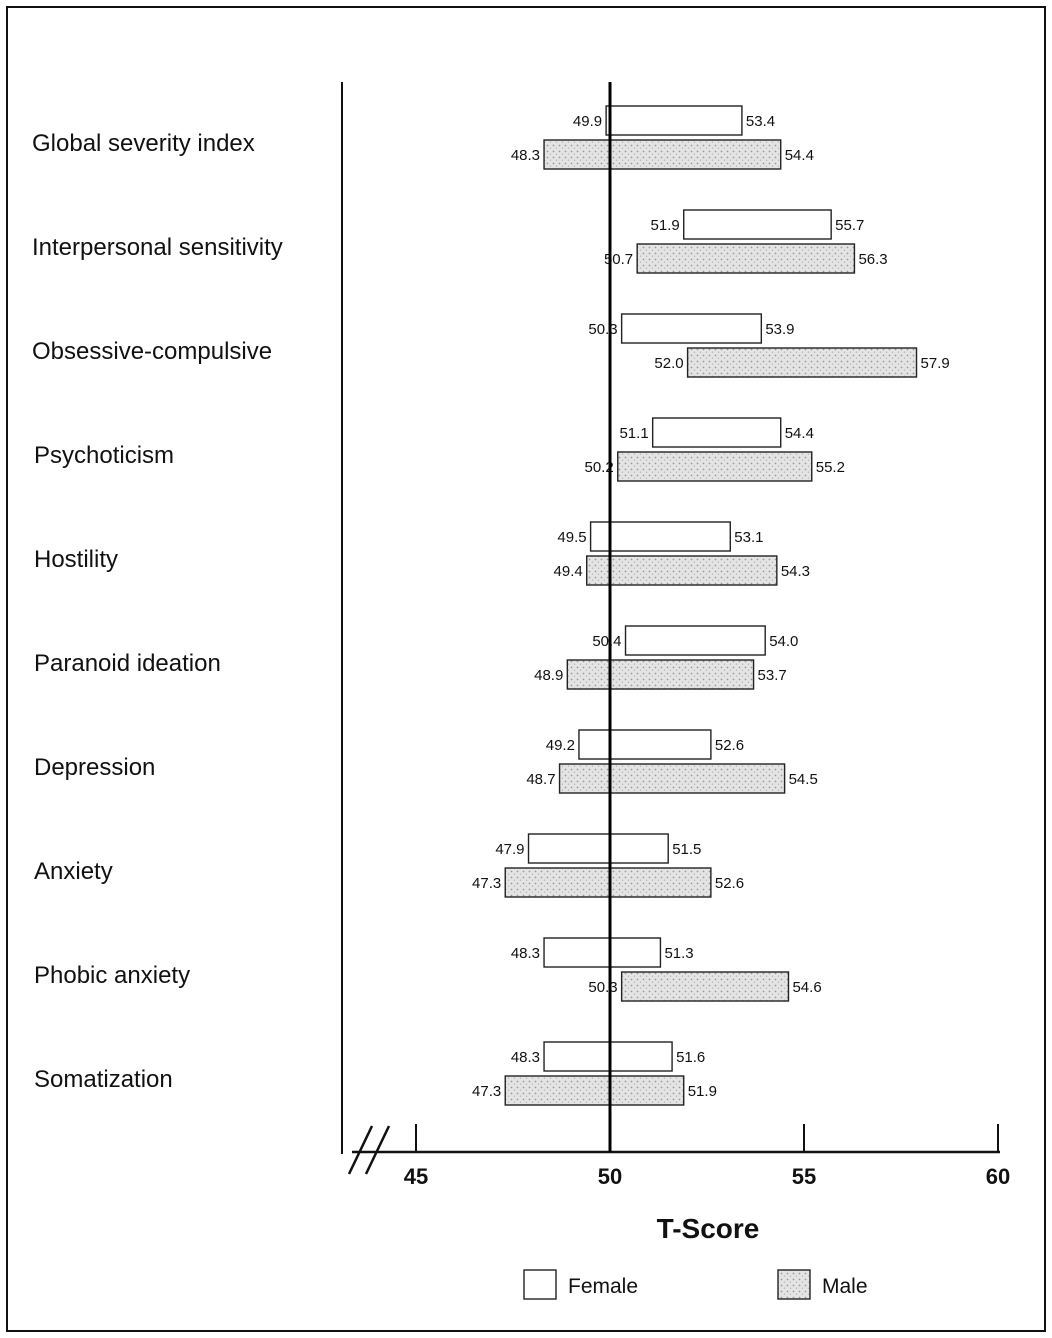 The image size is (1052, 1338). What do you see at coordinates (760, 121) in the screenshot?
I see `female-high-label-global-severity-index: 53.4` at bounding box center [760, 121].